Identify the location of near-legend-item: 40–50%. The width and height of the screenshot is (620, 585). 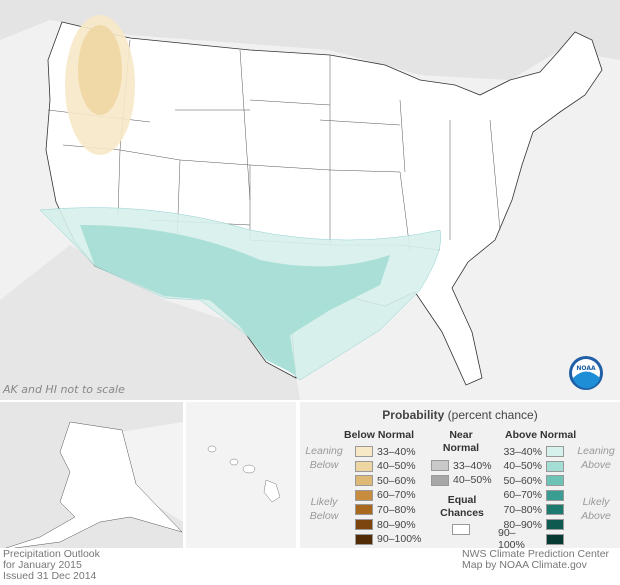
(461, 480).